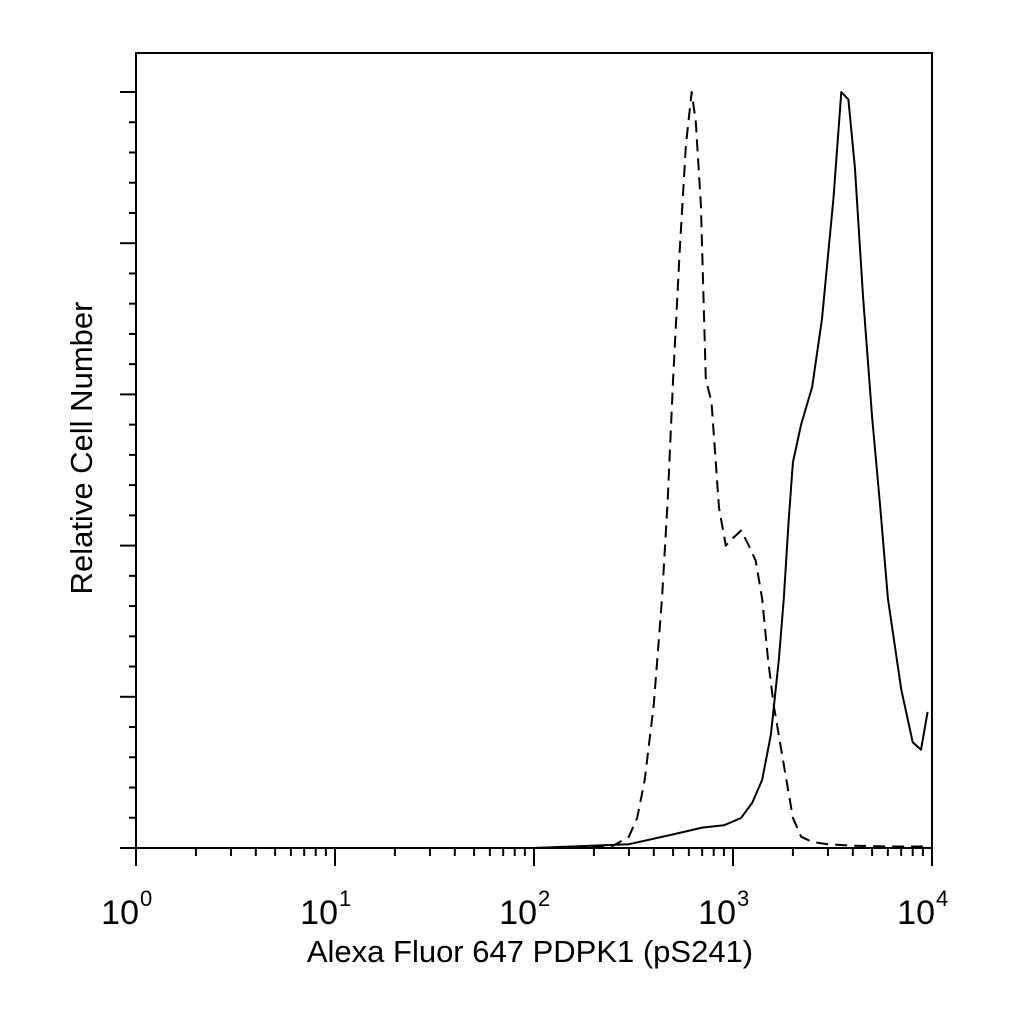 Image resolution: width=1024 pixels, height=1024 pixels. Describe the element at coordinates (530, 951) in the screenshot. I see `x-axis-title: Alexa Fluor 647 PDPK1 (pS241)` at that location.